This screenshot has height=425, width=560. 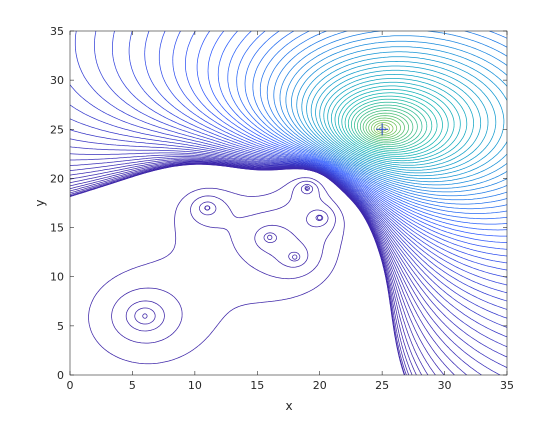 What do you see at coordinates (60, 326) in the screenshot?
I see `y-tick-label: 5` at bounding box center [60, 326].